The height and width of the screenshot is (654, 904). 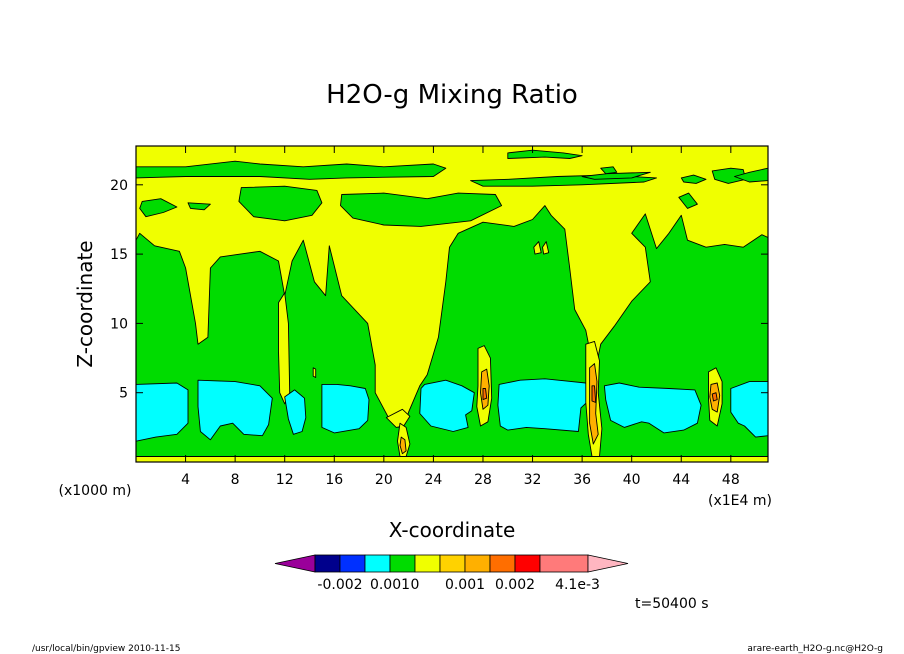 I want to click on chart-title: H2O-g Mixing Ratio, so click(x=452, y=95).